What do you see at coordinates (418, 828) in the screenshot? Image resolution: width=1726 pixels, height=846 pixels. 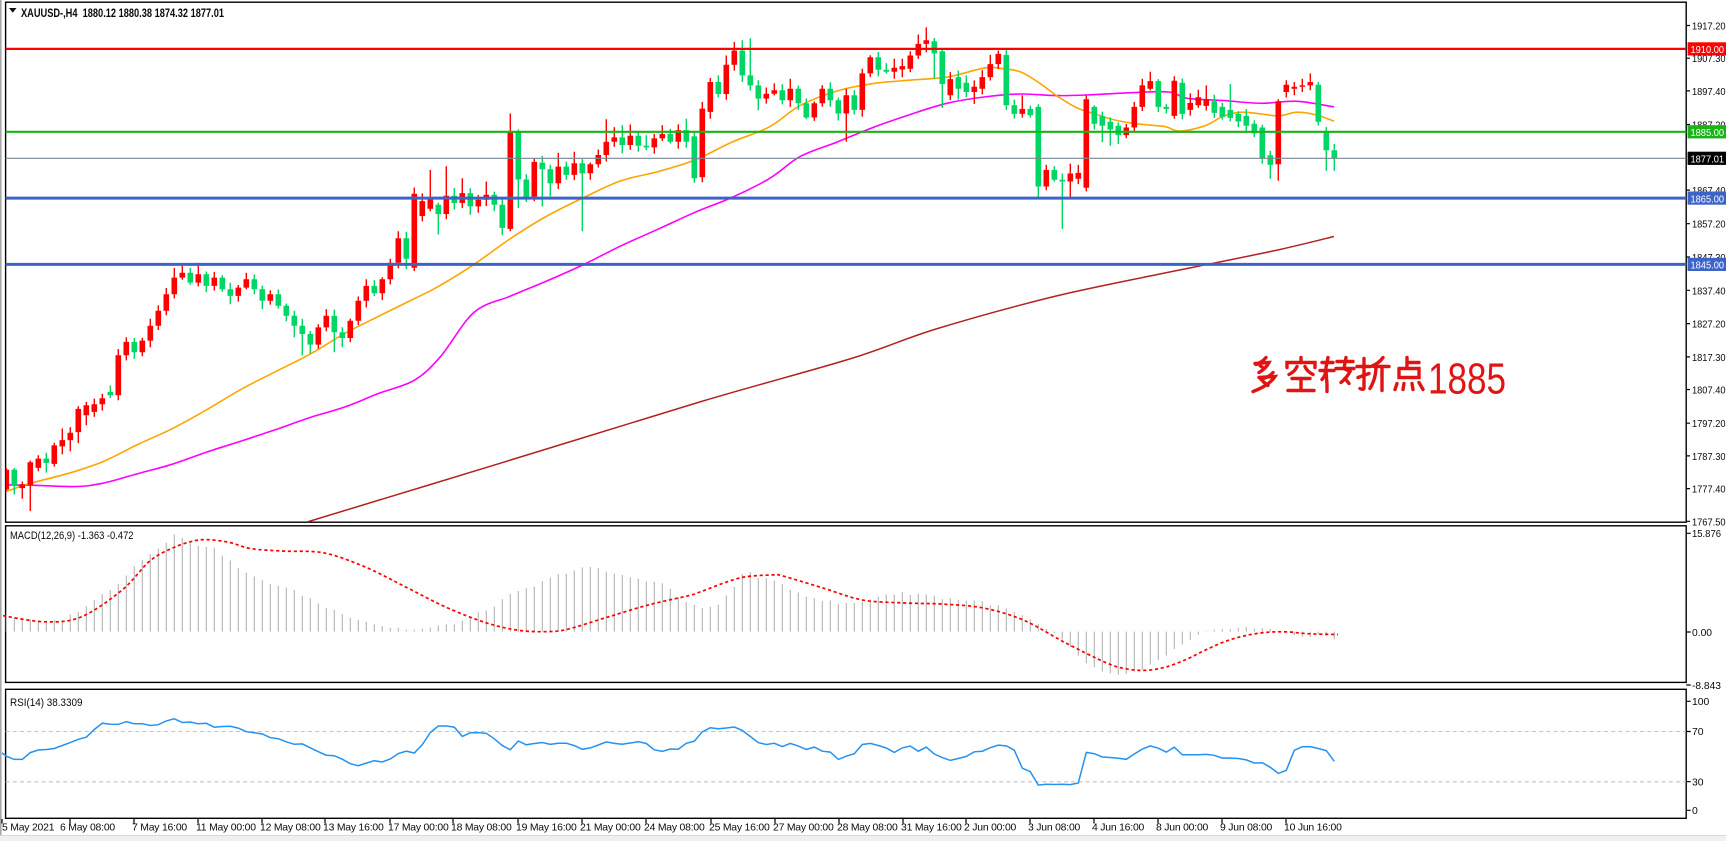 I see `svg-text: 17 May 00:00` at bounding box center [418, 828].